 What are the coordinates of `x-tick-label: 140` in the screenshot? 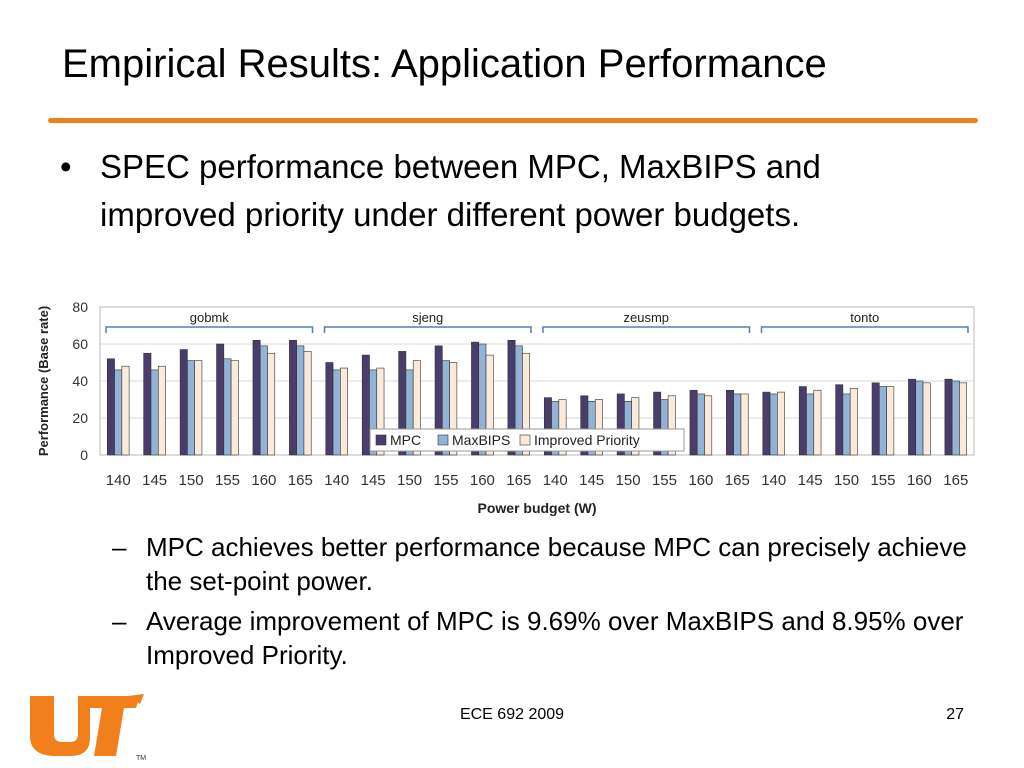 It's located at (336, 480).